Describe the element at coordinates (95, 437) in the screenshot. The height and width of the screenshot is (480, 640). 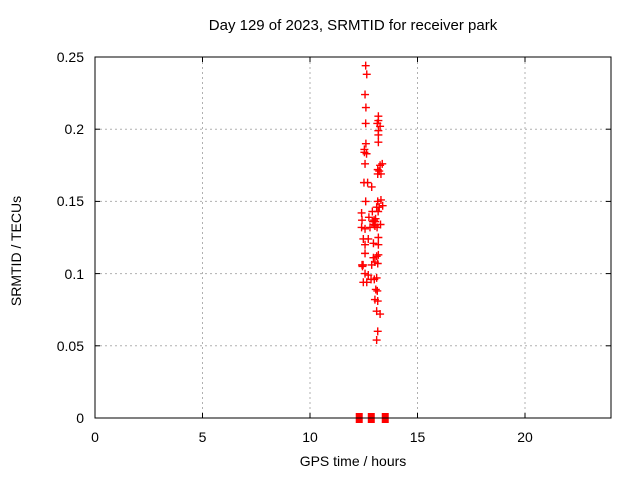
I see `x-tick-label: 0` at that location.